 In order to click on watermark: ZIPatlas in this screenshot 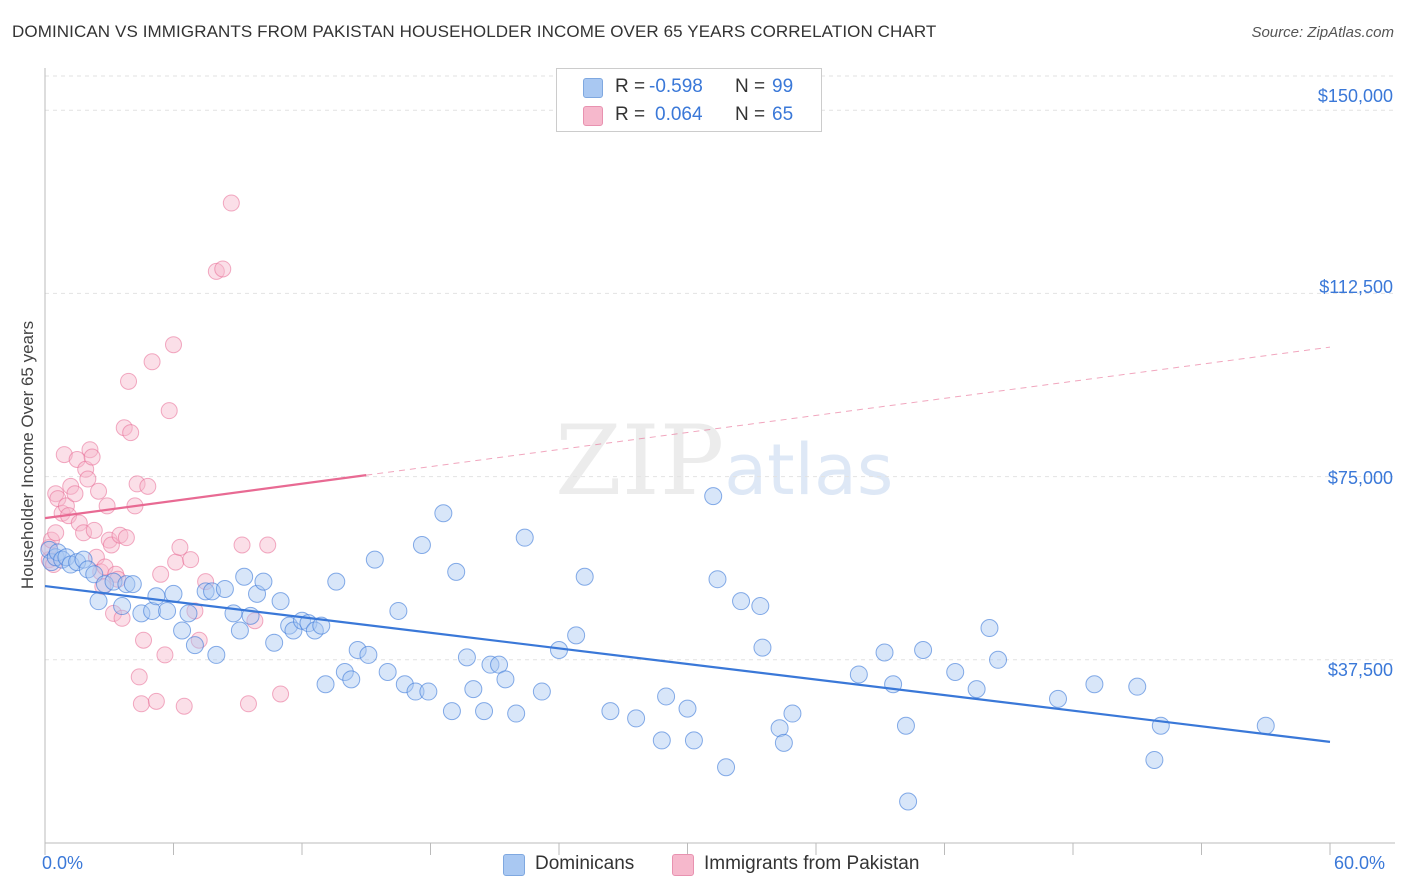, I will do `click(724, 461)`.